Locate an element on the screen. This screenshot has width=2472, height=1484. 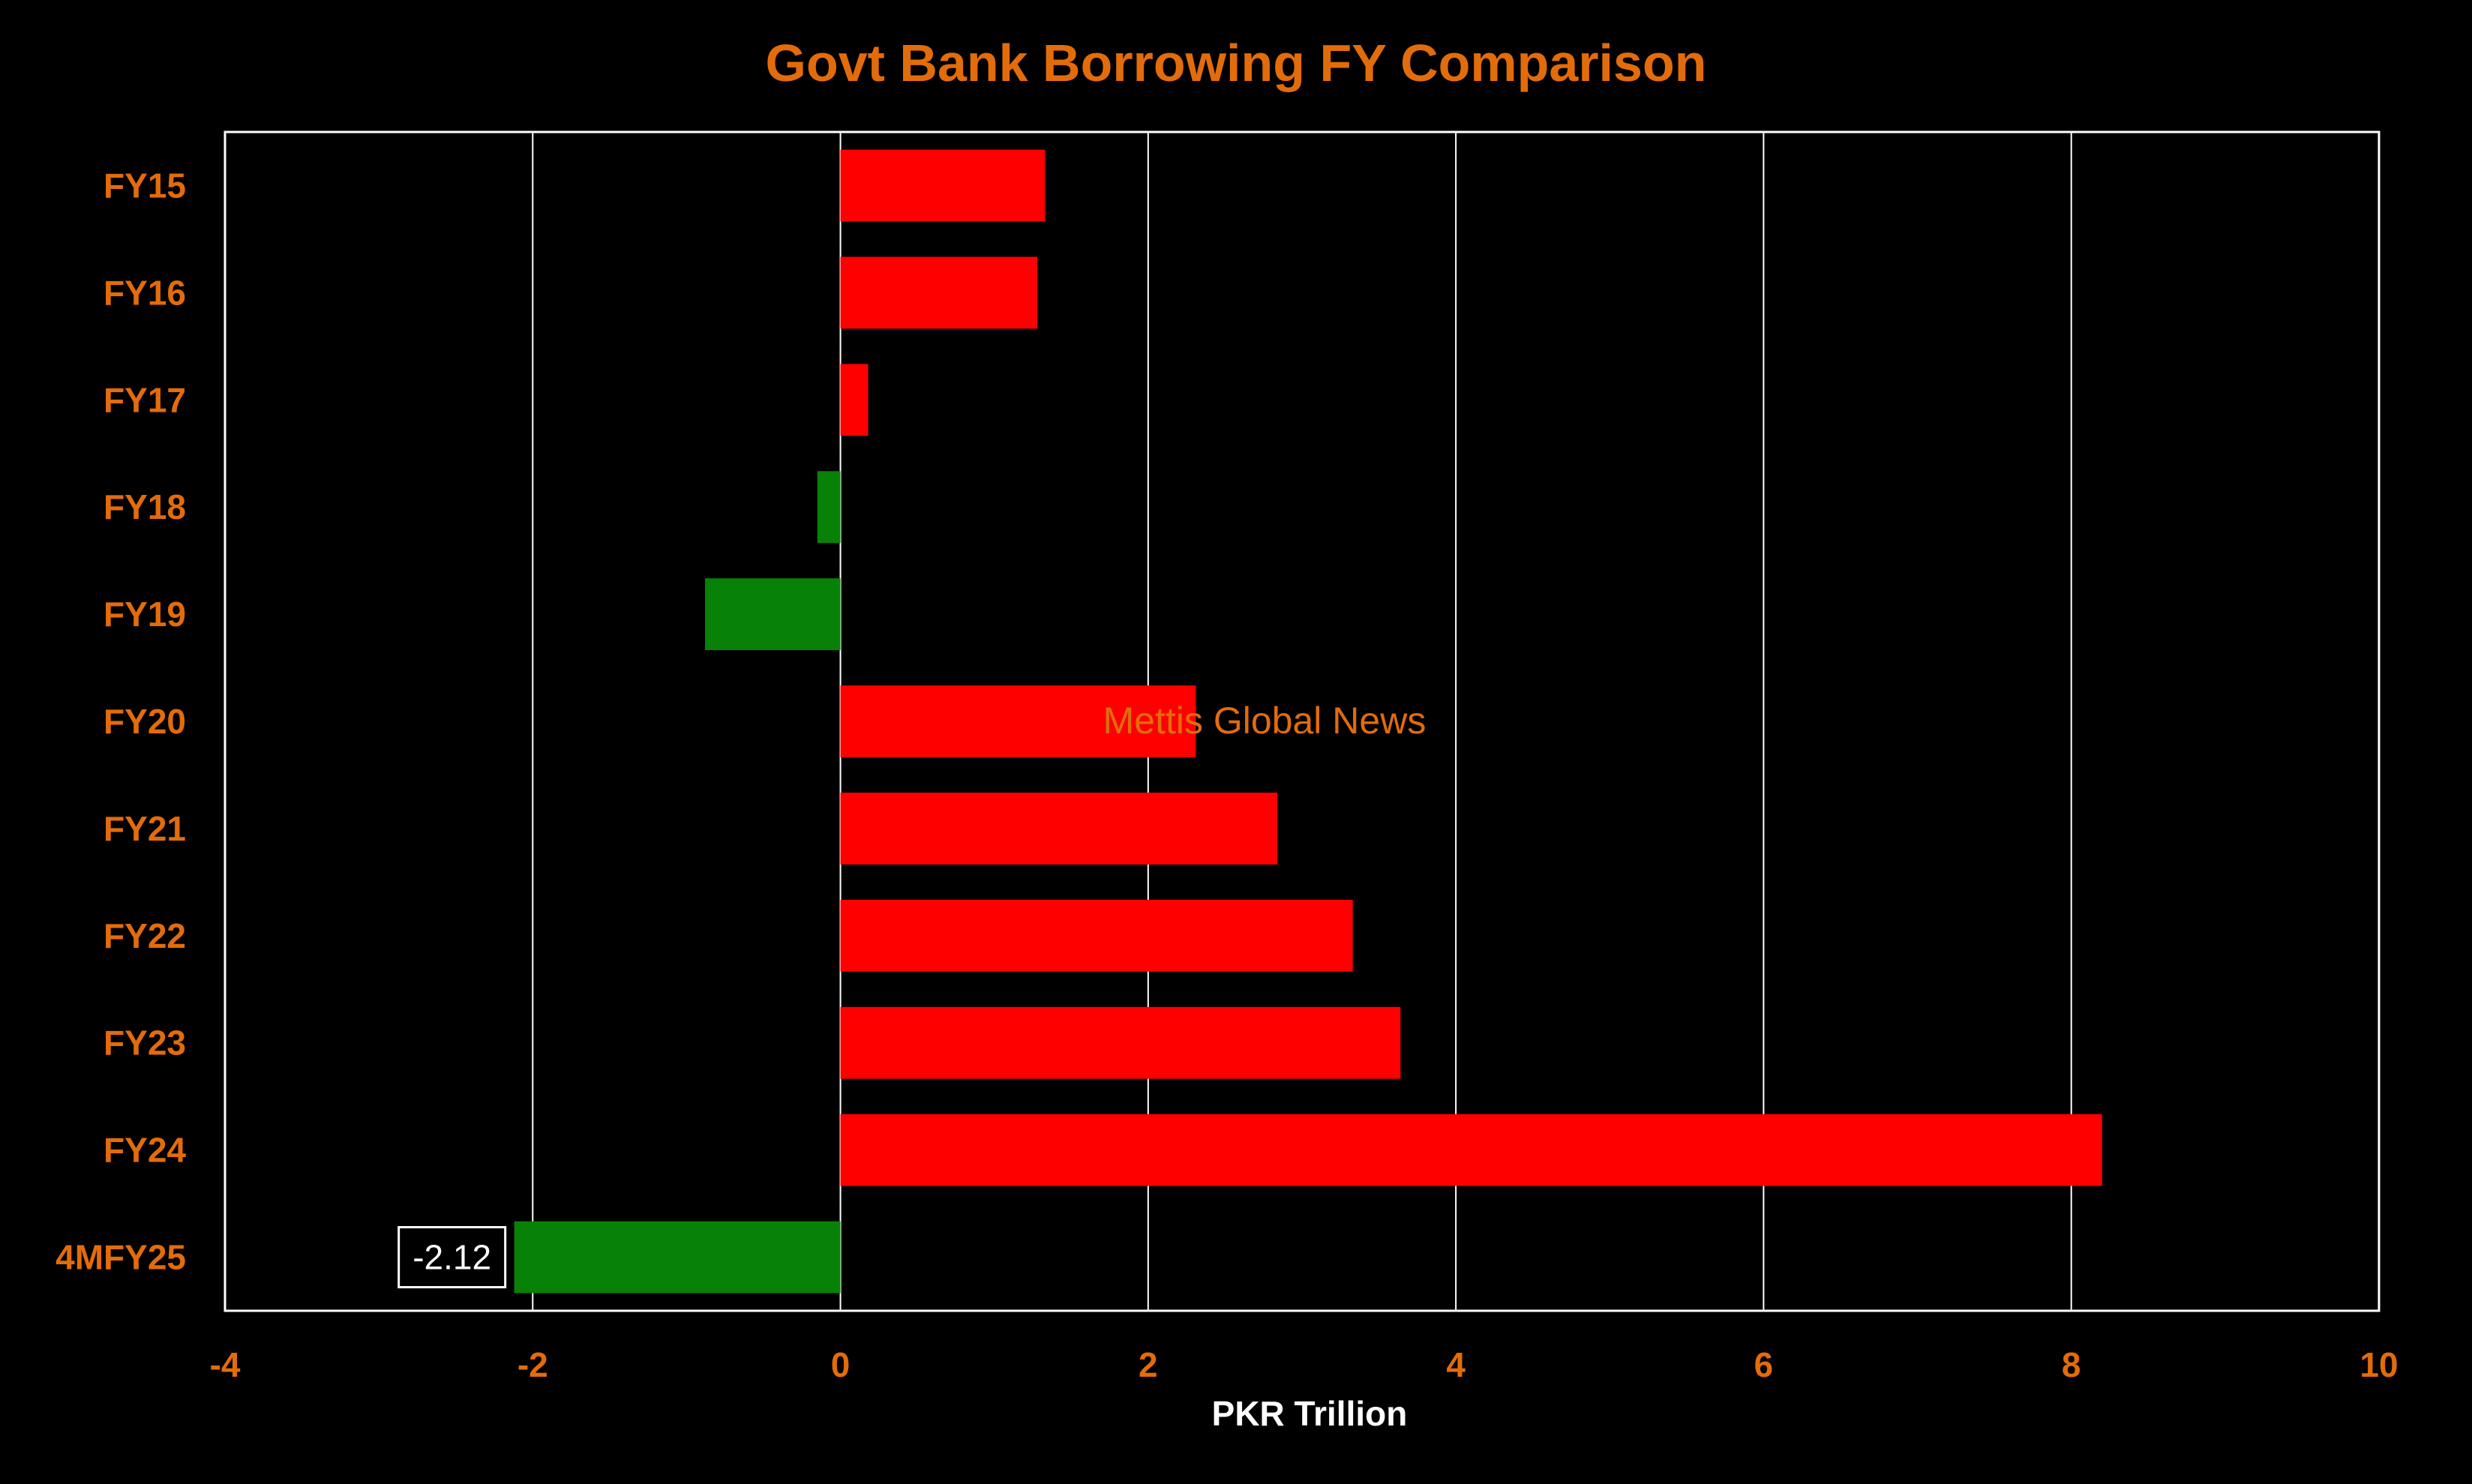
category-label: FY23 is located at coordinates (145, 1043).